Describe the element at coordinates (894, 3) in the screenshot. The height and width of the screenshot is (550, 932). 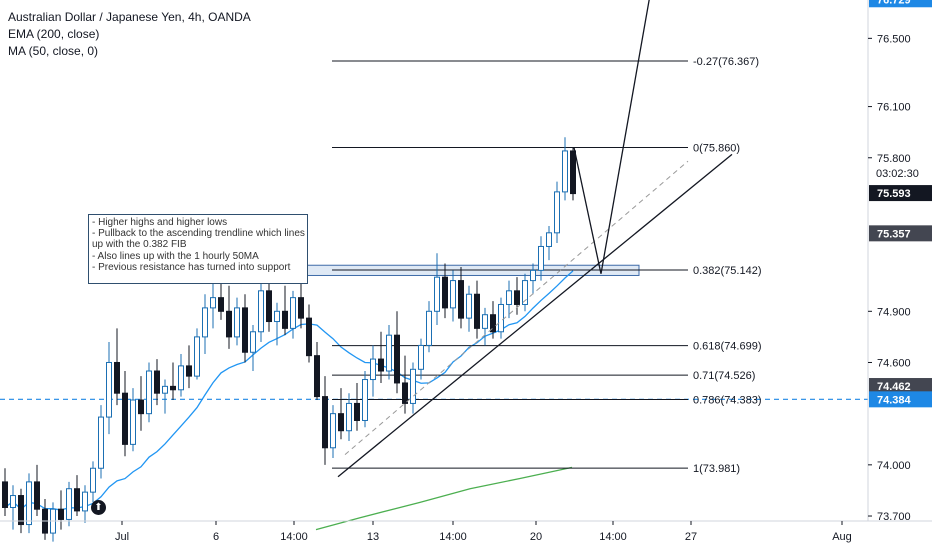
I see `price-tag-label: 76.729` at that location.